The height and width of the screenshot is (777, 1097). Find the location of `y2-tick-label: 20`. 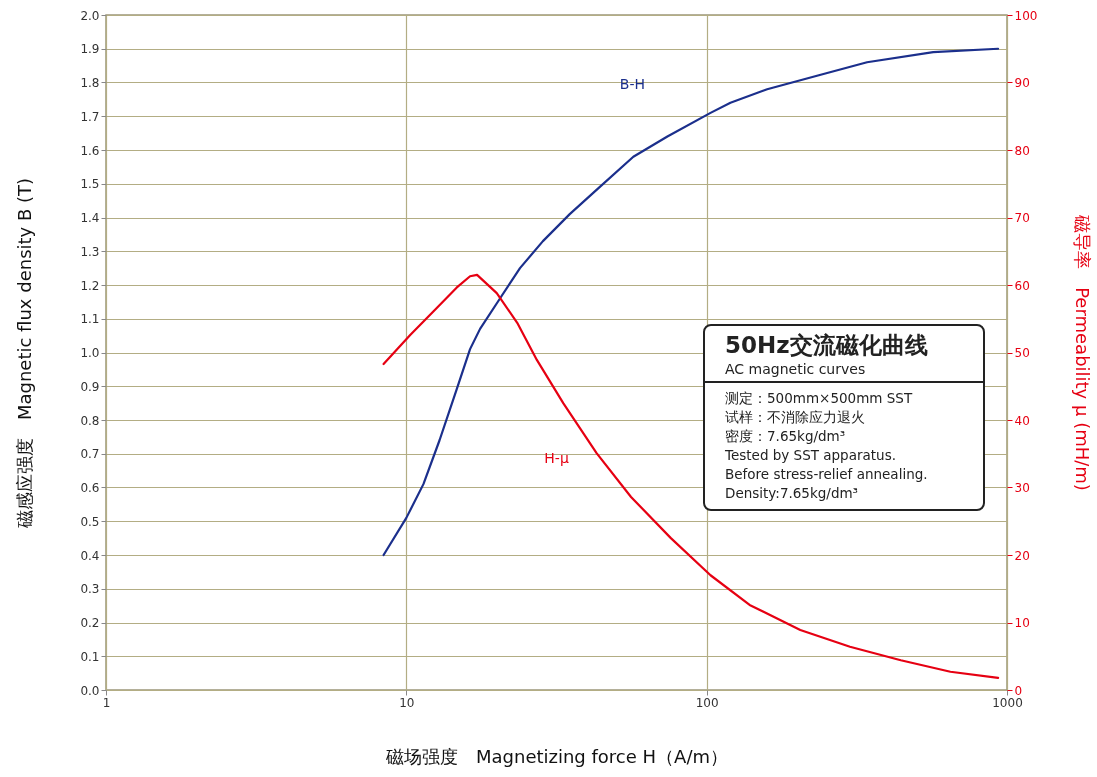

y2-tick-label: 20 is located at coordinates (1022, 555).